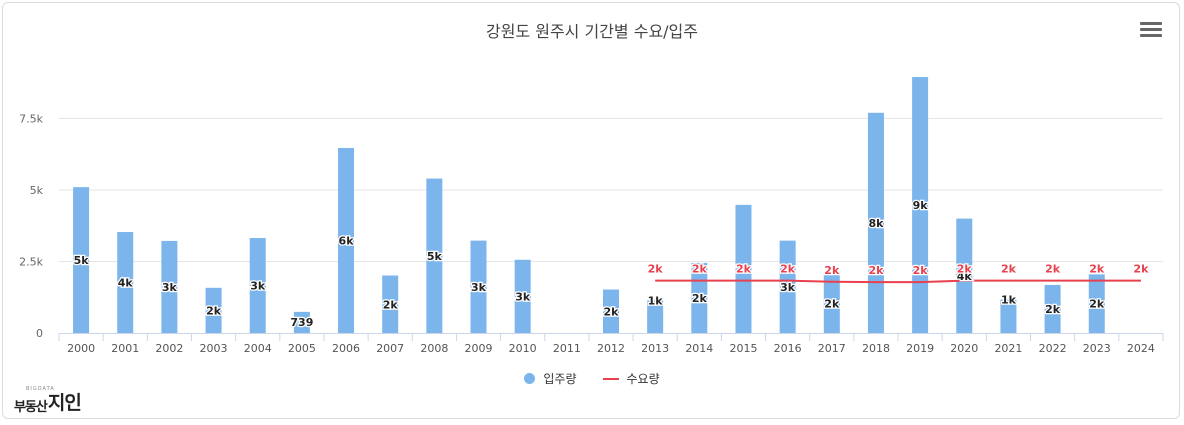 This screenshot has height=425, width=1184. Describe the element at coordinates (592, 378) in the screenshot. I see `legend: 입주량 수요량` at that location.